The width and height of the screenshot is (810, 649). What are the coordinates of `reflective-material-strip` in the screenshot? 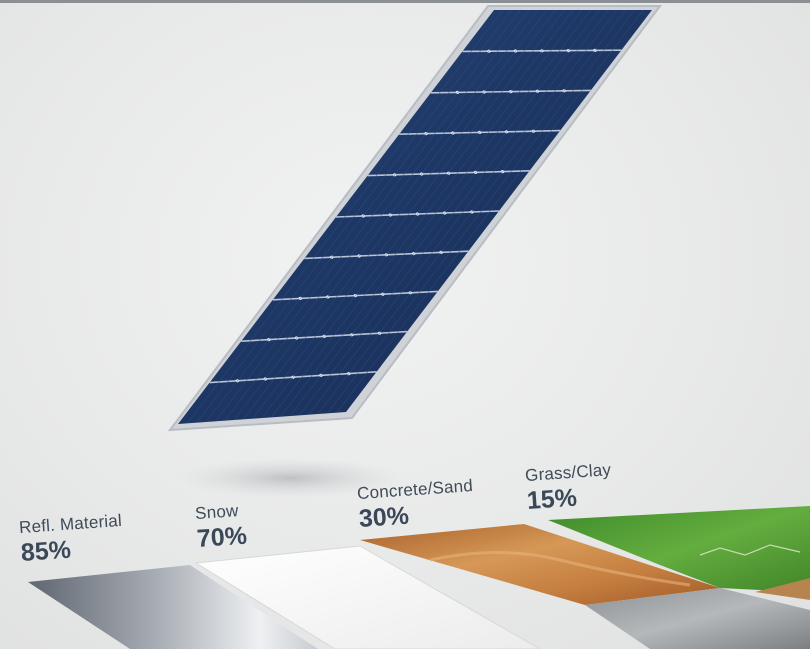 It's located at (173, 607).